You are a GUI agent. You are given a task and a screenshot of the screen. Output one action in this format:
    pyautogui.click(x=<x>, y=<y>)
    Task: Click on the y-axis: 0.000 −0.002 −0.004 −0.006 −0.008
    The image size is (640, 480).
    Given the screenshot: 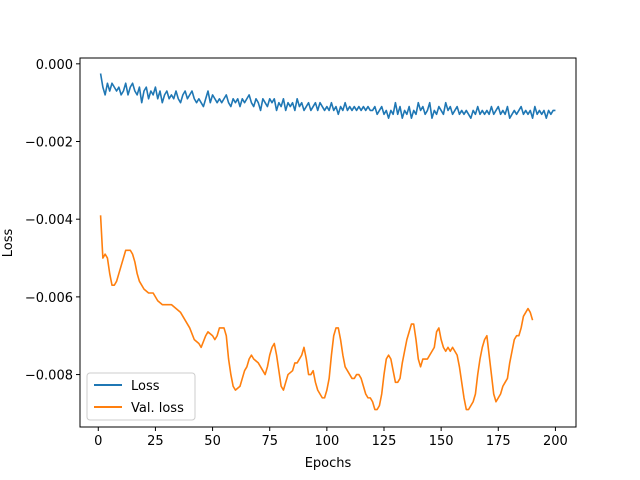 What is the action you would take?
    pyautogui.click(x=52, y=221)
    